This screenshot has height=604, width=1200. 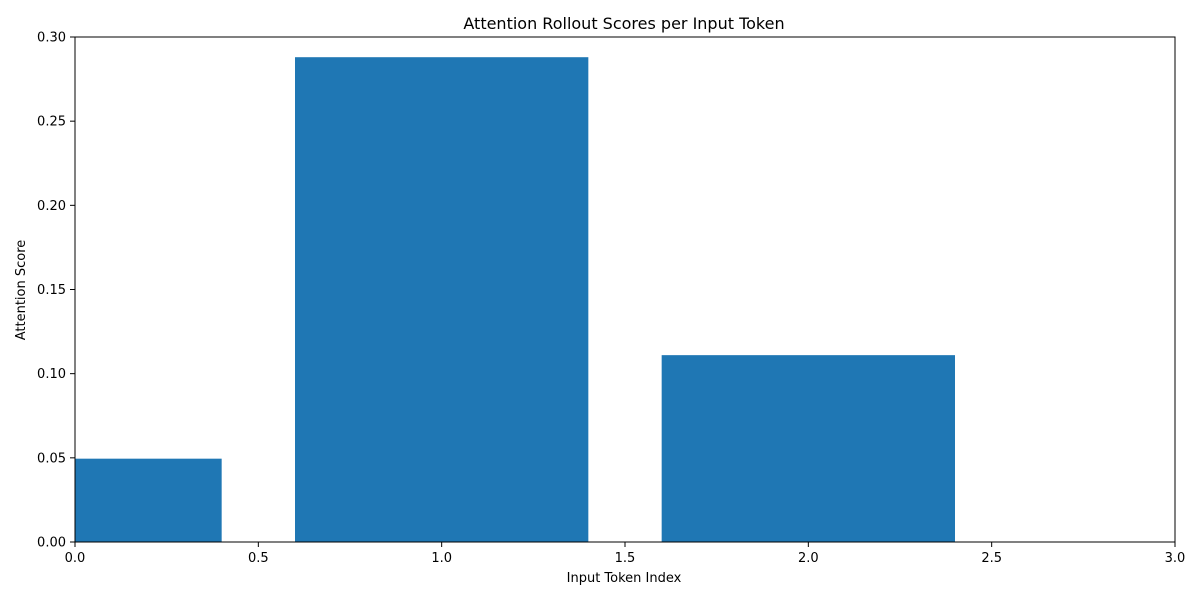 I want to click on y-tick-label: 0.10, so click(x=51, y=374).